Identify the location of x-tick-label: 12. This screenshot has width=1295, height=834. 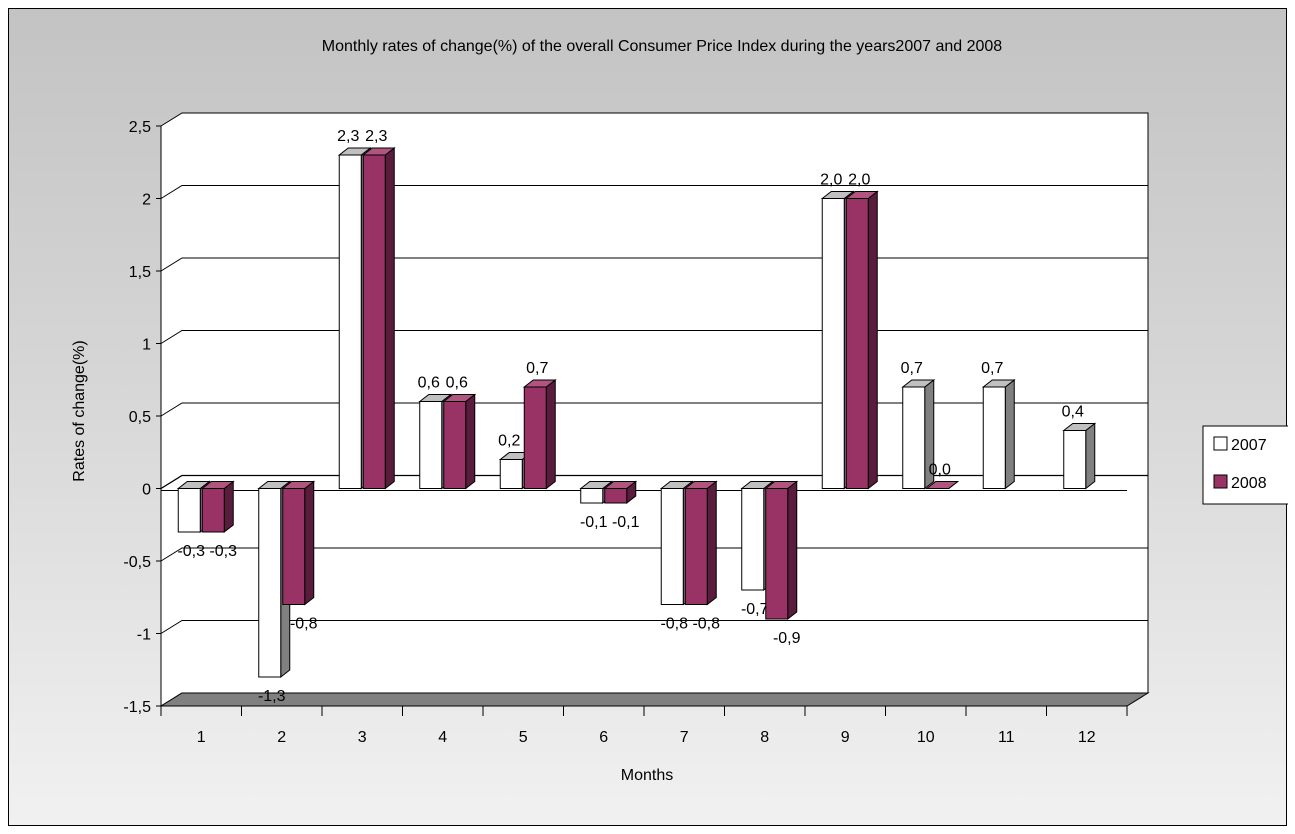
(1087, 737).